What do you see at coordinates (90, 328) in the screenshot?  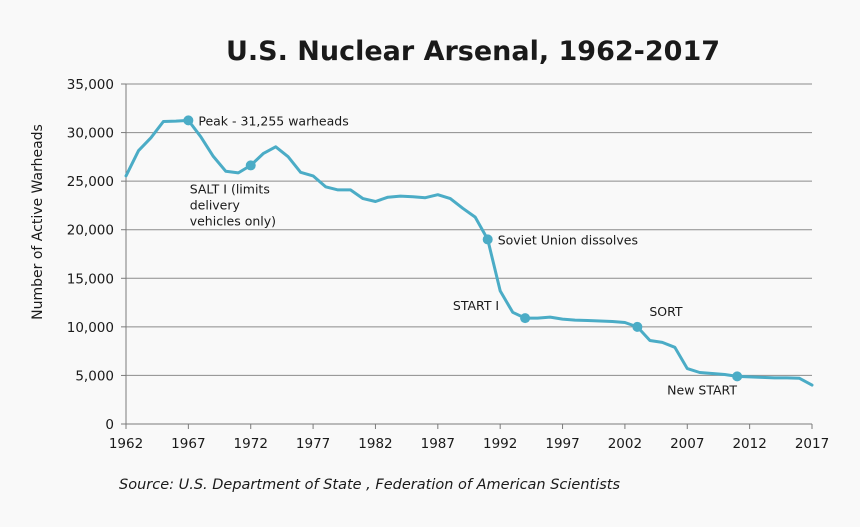 I see `y-tick-label: 10,000` at bounding box center [90, 328].